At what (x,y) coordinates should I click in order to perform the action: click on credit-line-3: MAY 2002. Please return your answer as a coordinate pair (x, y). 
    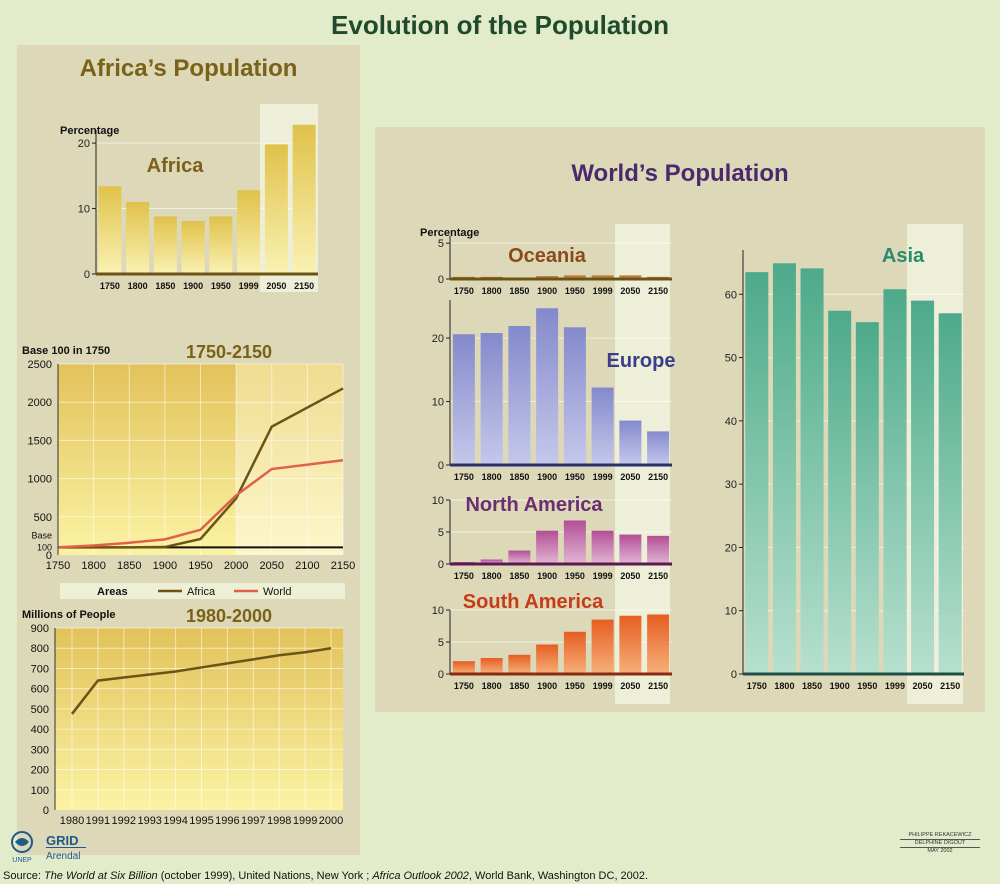
    Looking at the image, I should click on (940, 851).